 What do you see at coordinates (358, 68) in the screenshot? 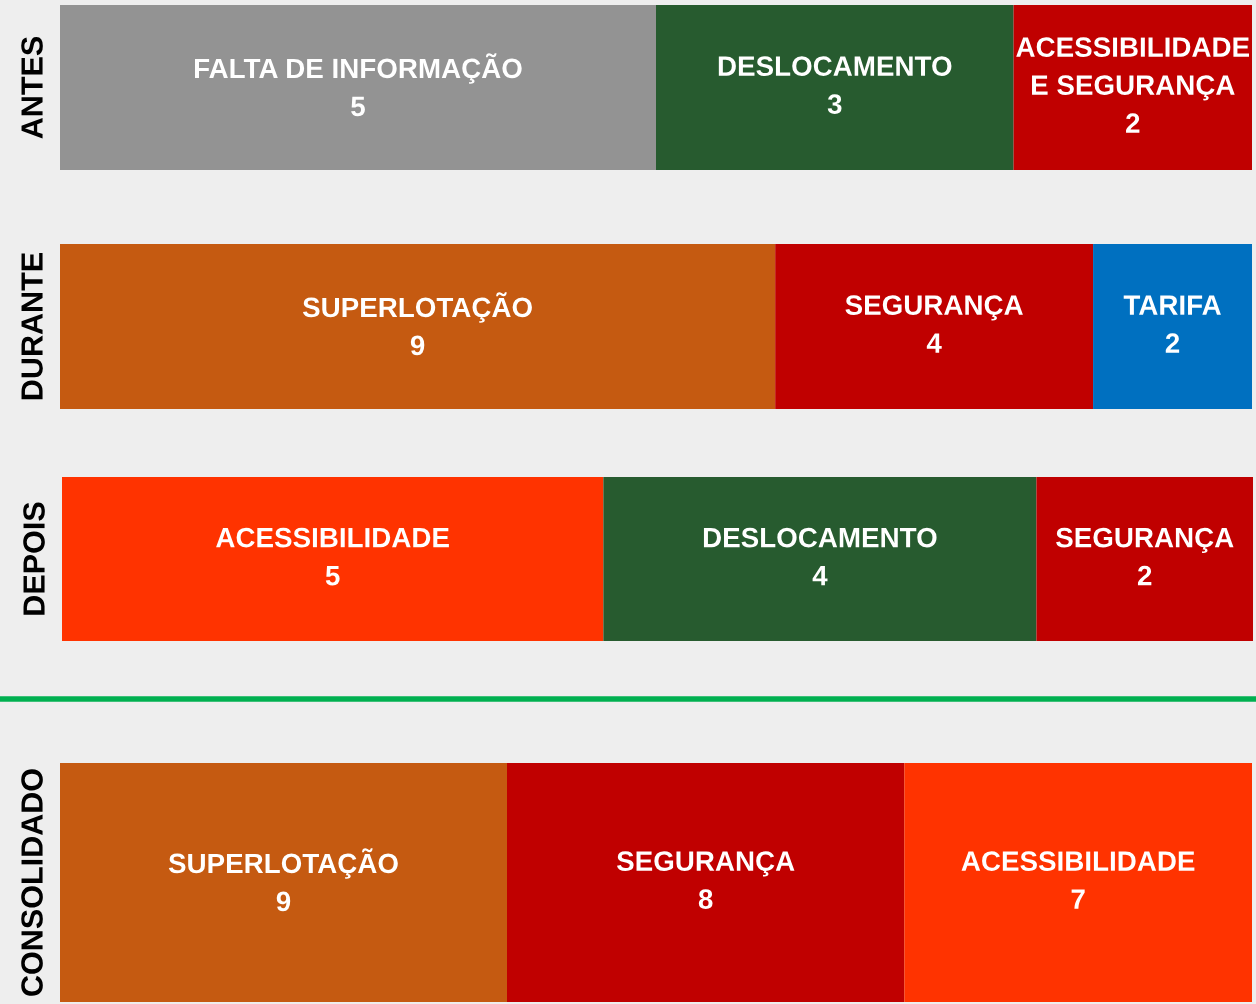
I see `series-label: FALTA DE INFORMAÇÃO` at bounding box center [358, 68].